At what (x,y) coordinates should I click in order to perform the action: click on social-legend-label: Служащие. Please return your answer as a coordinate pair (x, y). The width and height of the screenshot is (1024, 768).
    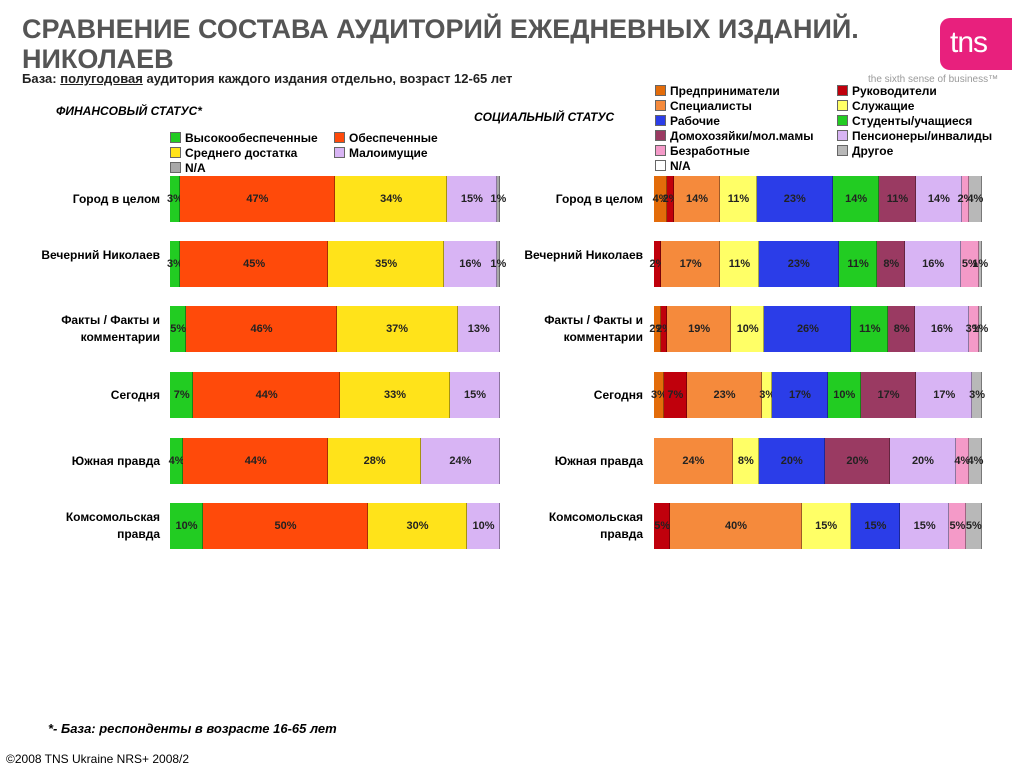
    Looking at the image, I should click on (883, 106).